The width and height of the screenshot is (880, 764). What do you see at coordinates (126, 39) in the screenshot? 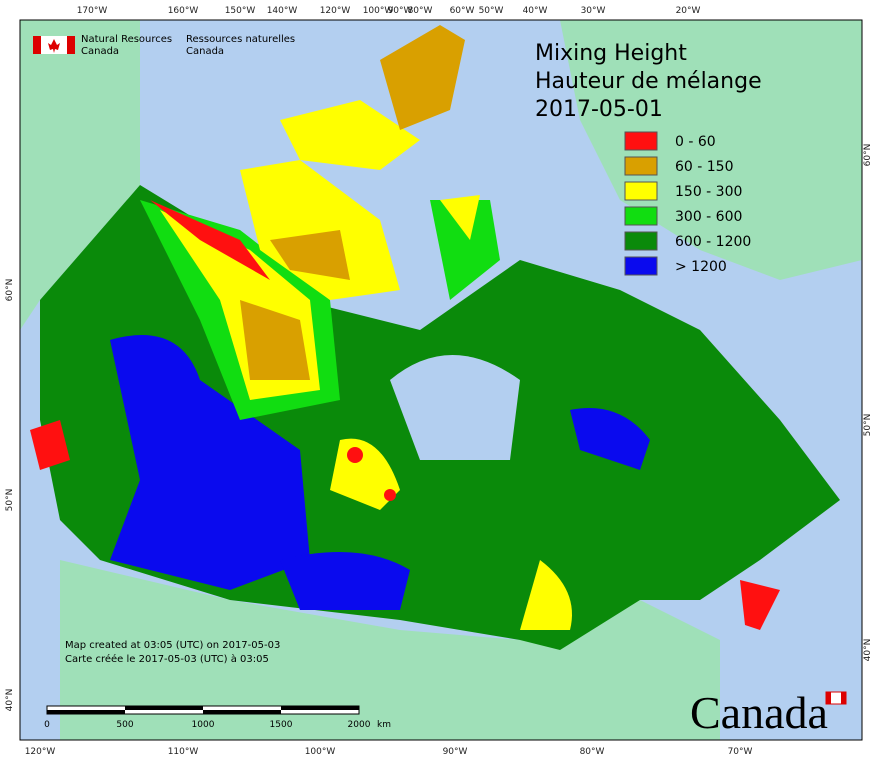
I see `agency-en: Natural Resources` at bounding box center [126, 39].